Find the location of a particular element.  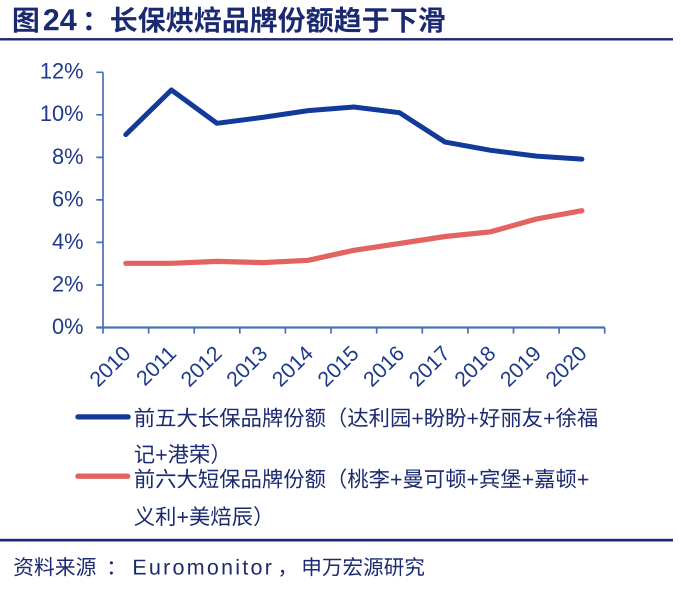

svg-text: 2% is located at coordinates (68, 283).